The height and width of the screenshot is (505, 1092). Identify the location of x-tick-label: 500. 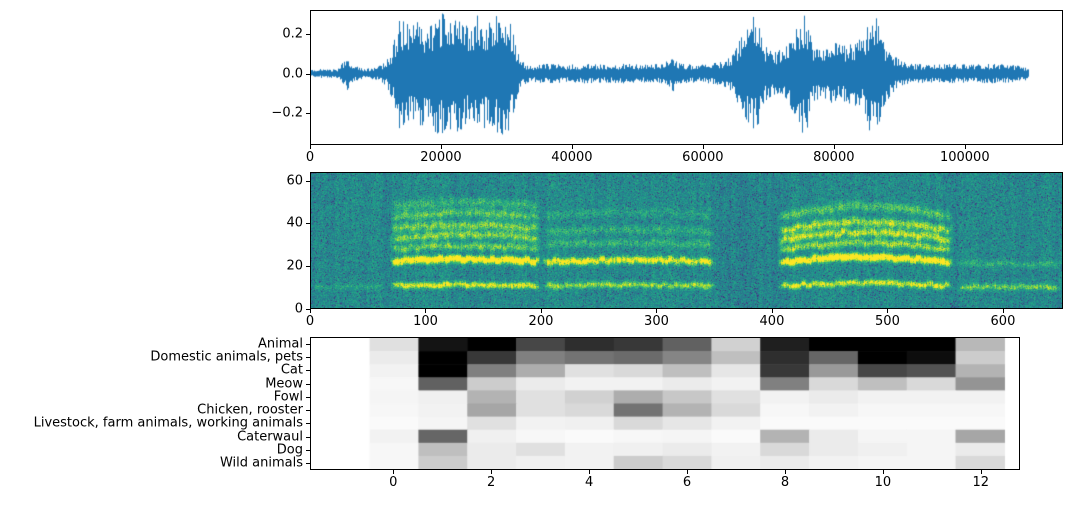
(887, 321).